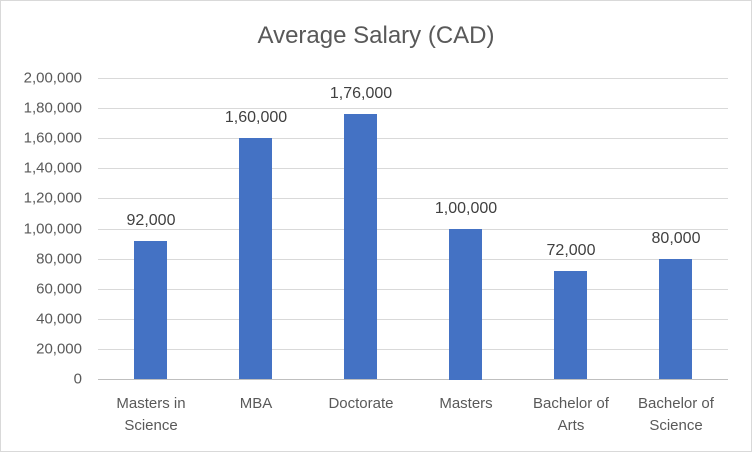  I want to click on data-label: 80,000, so click(676, 238).